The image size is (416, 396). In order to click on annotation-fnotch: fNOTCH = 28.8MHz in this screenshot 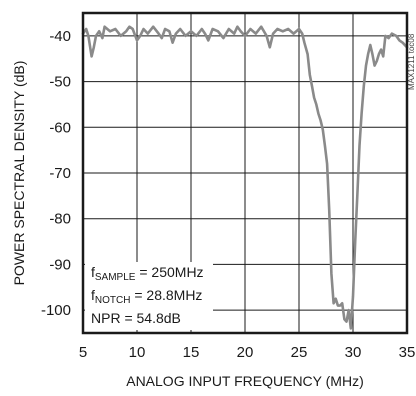, I will do `click(146, 296)`.